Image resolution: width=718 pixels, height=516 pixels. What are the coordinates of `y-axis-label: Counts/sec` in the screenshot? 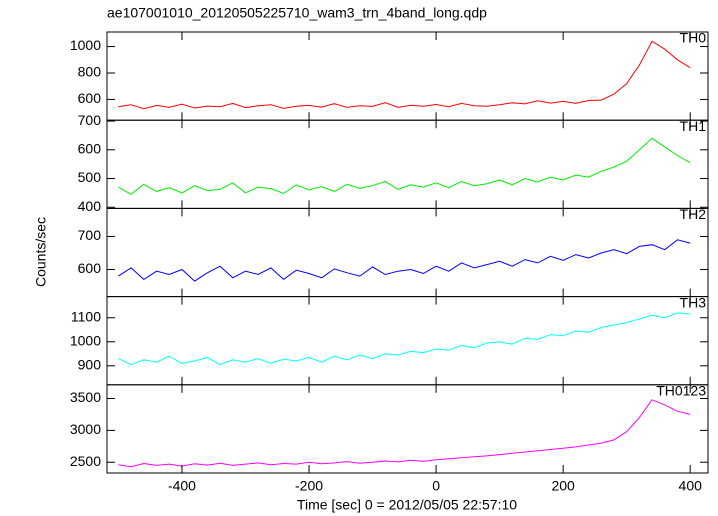 It's located at (41, 252).